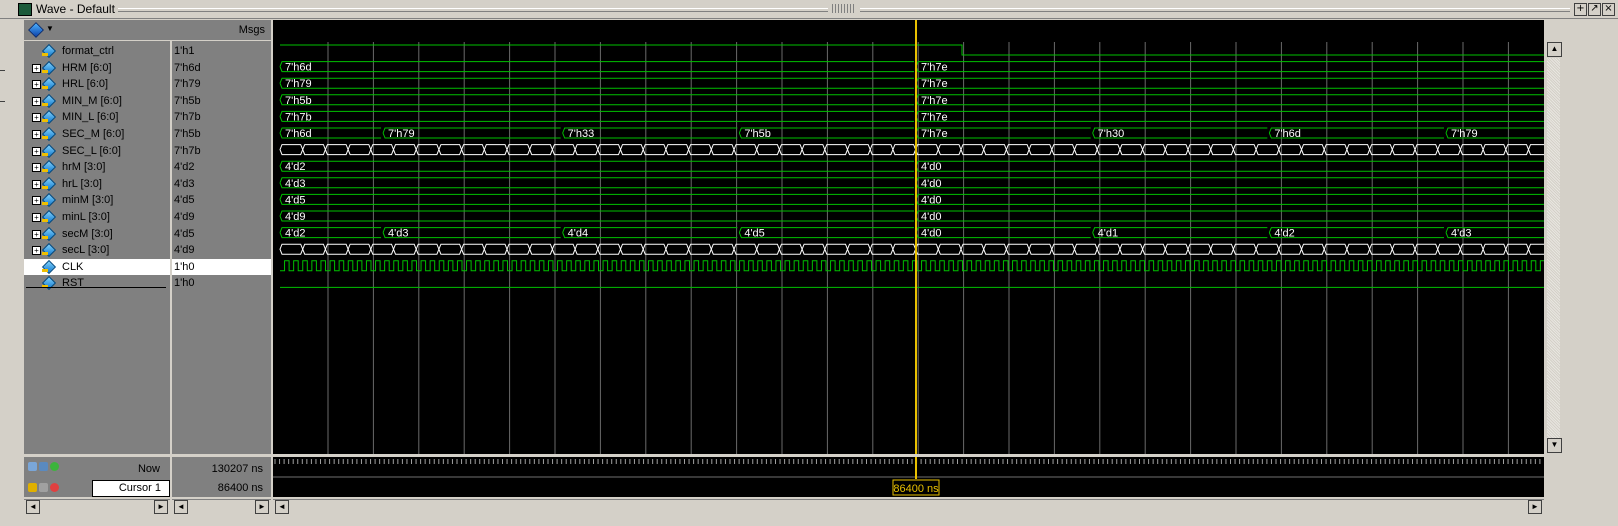 The height and width of the screenshot is (526, 1618). Describe the element at coordinates (32, 466) in the screenshot. I see `zoom-icon` at that location.